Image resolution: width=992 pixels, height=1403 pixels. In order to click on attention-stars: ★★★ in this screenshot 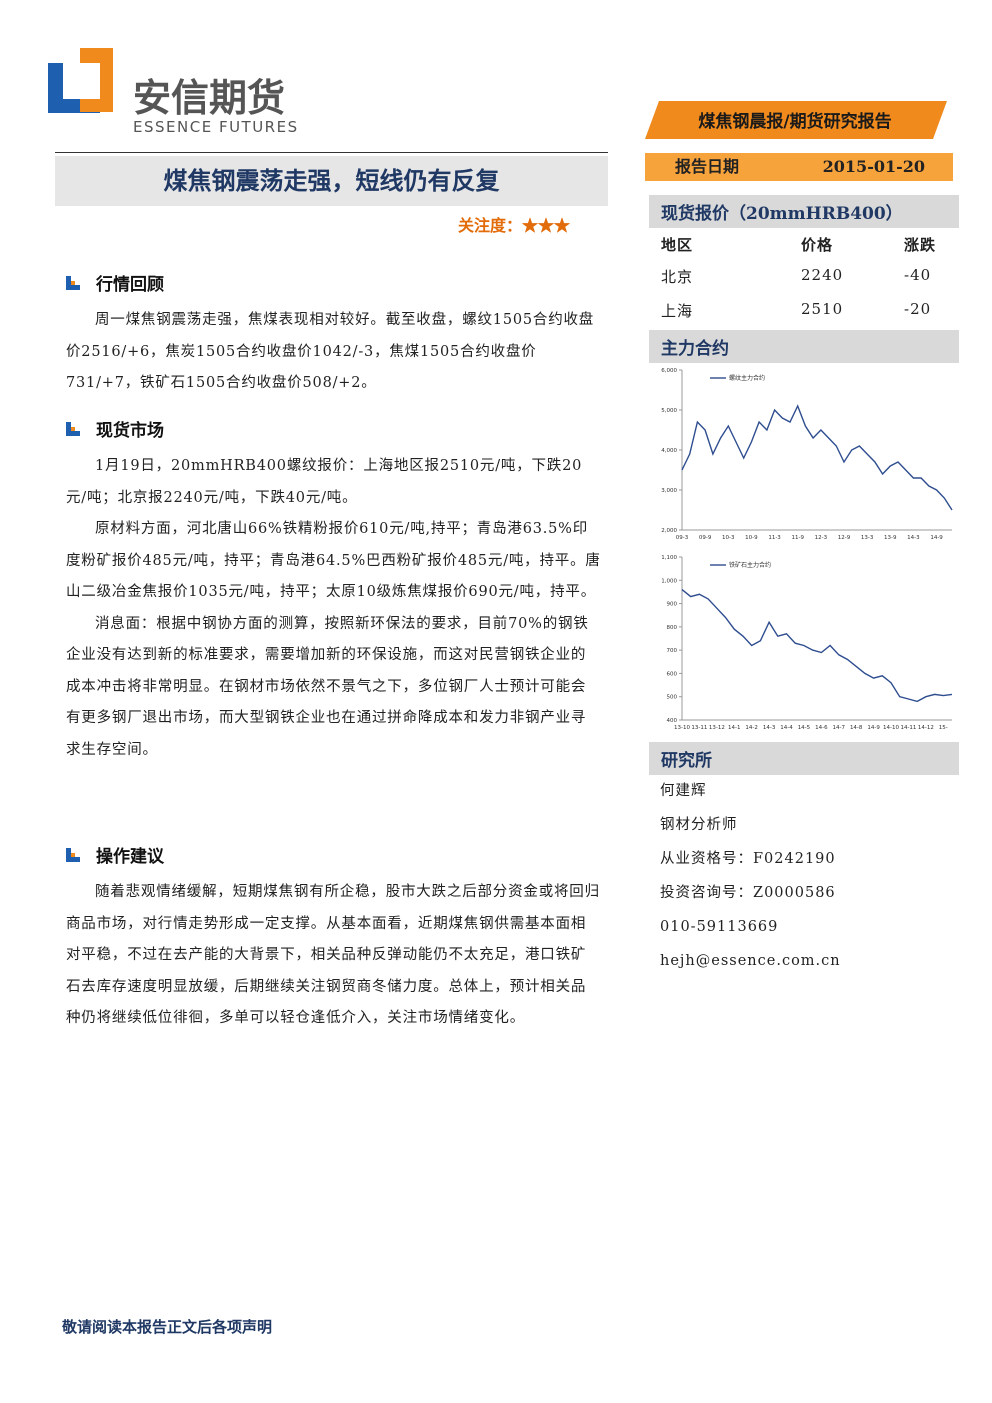, I will do `click(546, 225)`.